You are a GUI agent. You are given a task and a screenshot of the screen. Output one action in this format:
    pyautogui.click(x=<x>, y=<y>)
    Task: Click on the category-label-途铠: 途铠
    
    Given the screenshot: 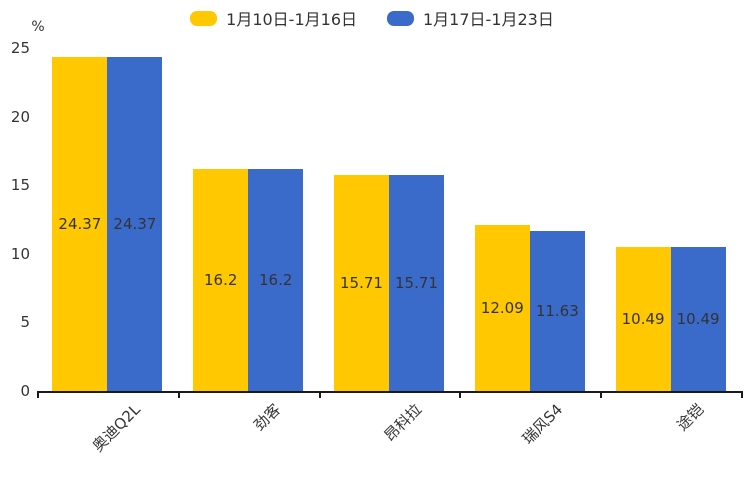 What is the action you would take?
    pyautogui.click(x=689, y=417)
    